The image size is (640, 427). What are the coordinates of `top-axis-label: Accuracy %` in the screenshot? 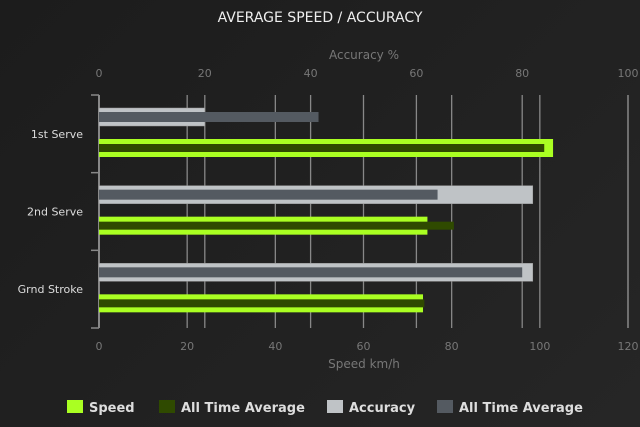 It's located at (364, 55).